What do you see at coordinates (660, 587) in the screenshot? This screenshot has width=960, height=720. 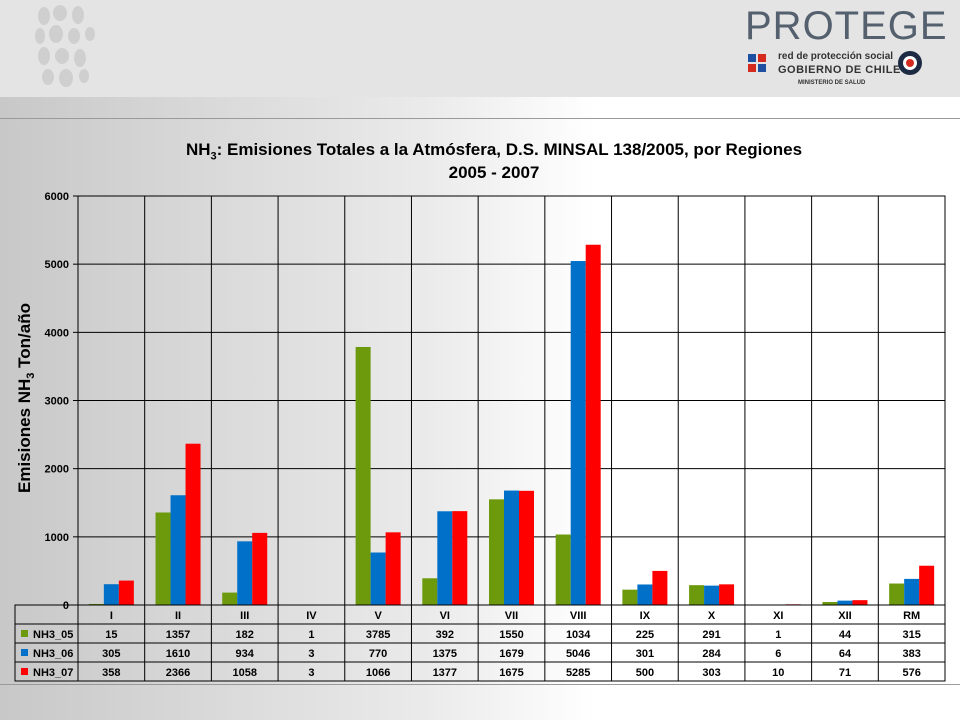 I see `bar-nh3_07-ix` at bounding box center [660, 587].